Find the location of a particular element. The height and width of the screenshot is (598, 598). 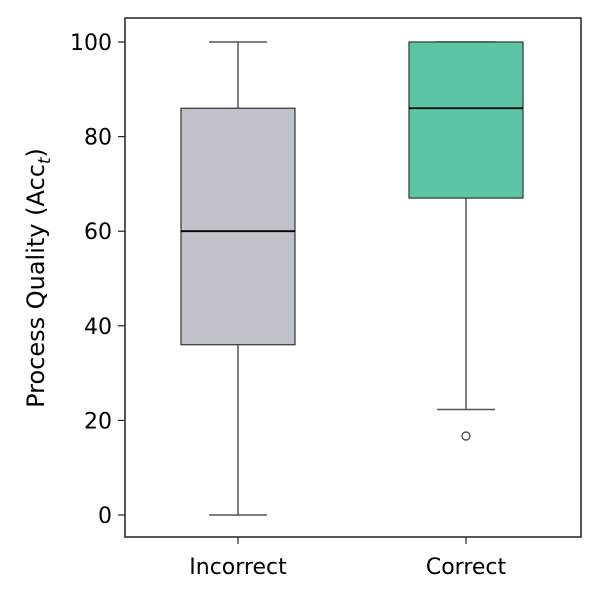

x-tick-label-incorrect: Incorrect is located at coordinates (238, 567).